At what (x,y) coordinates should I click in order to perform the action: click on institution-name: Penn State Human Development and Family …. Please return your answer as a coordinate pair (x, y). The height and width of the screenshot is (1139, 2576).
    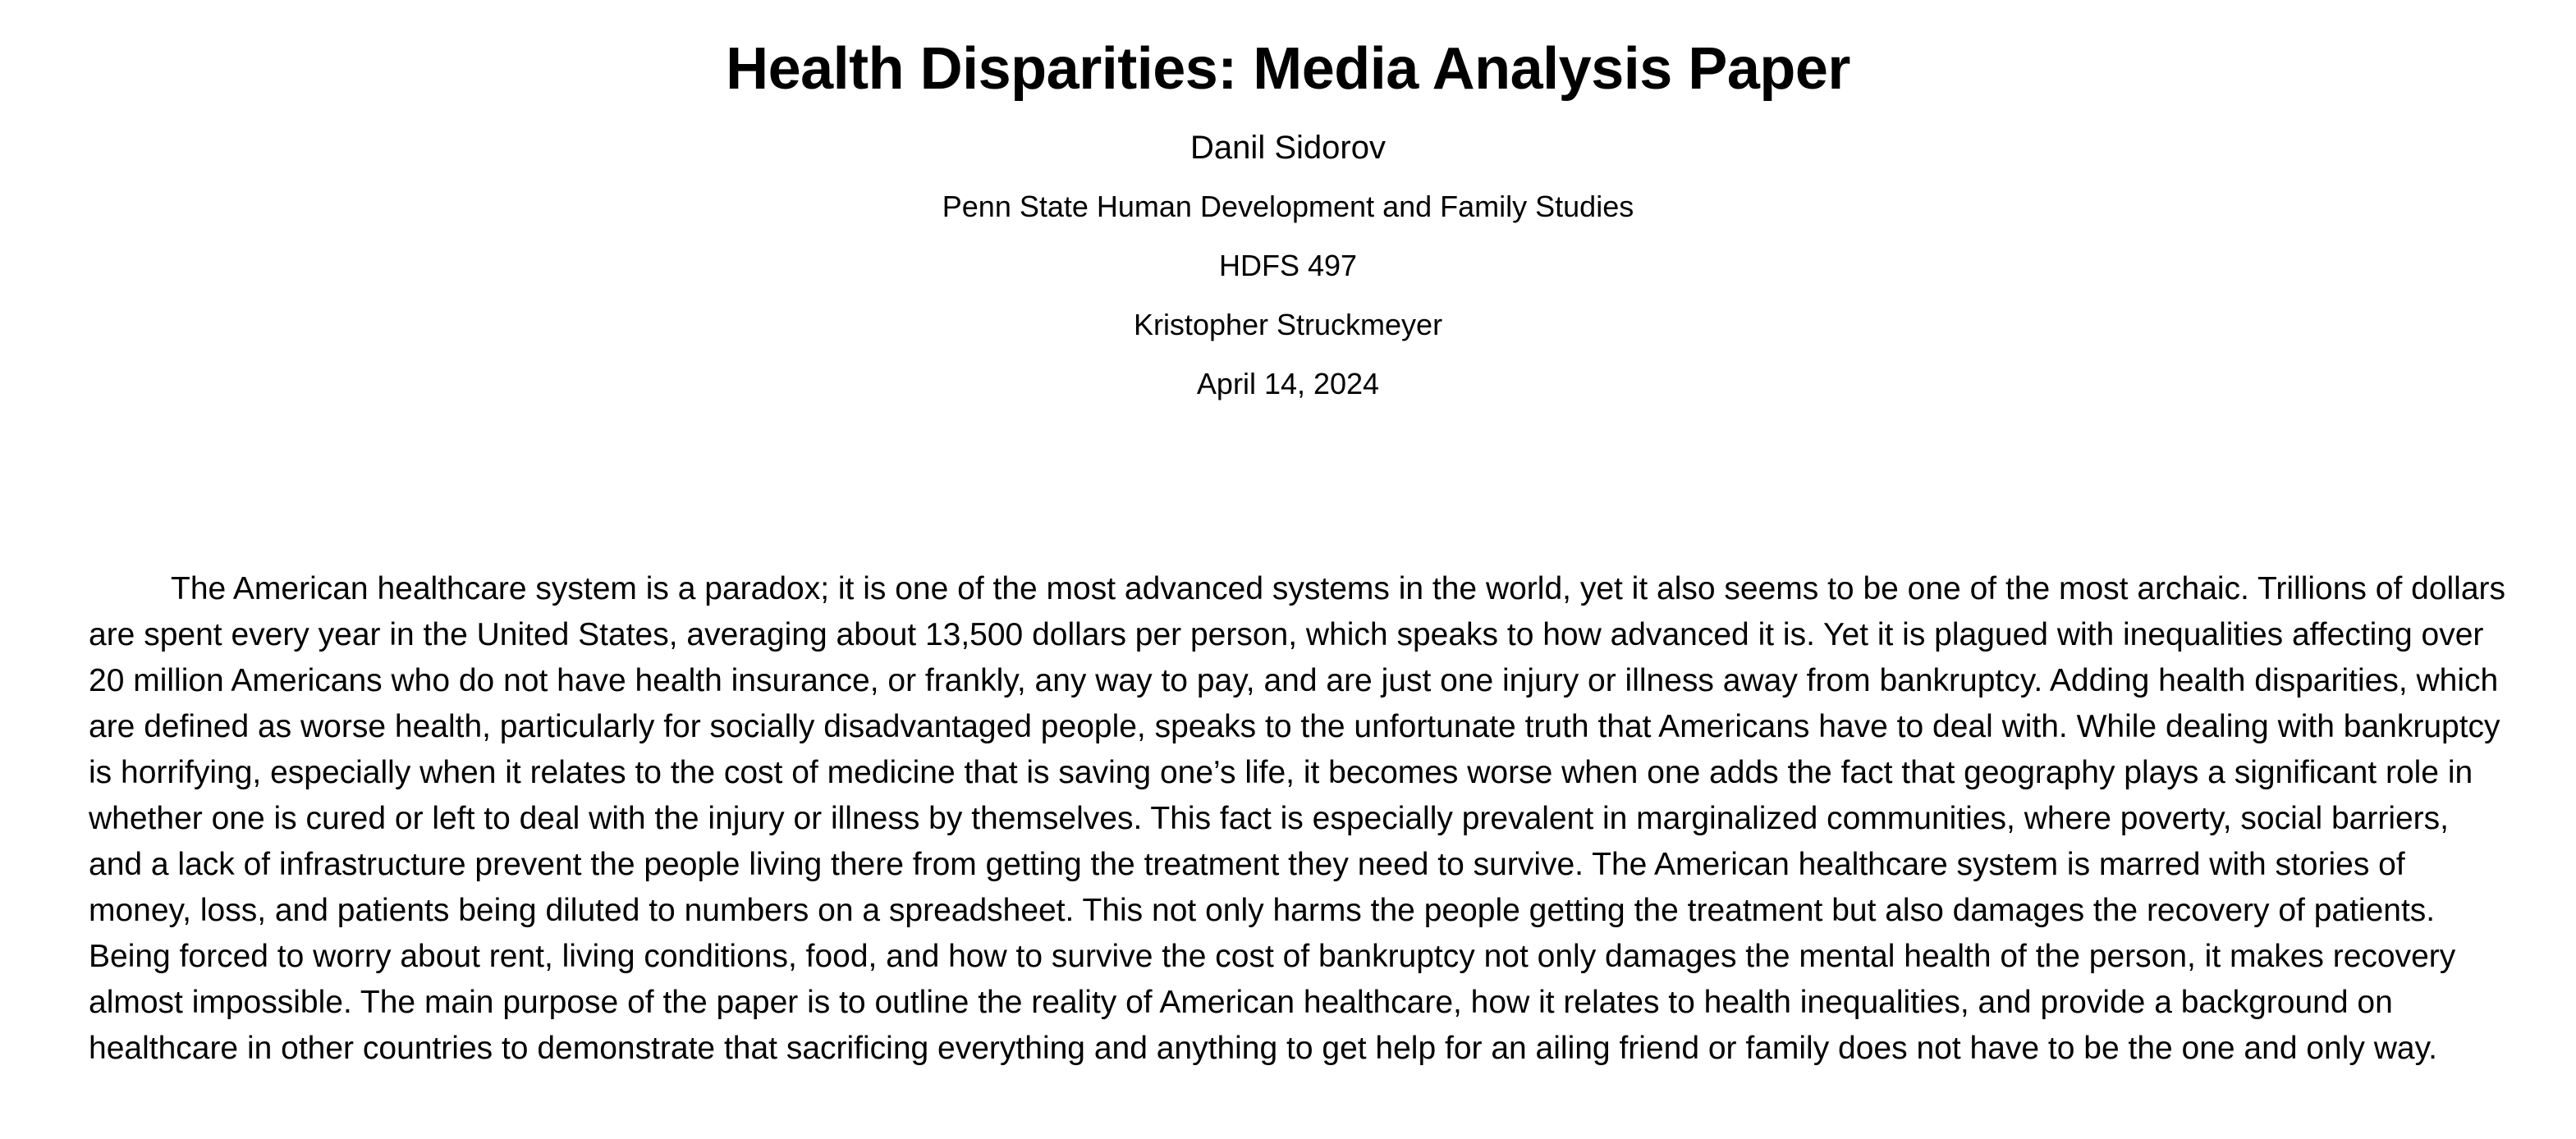
    Looking at the image, I should click on (1288, 206).